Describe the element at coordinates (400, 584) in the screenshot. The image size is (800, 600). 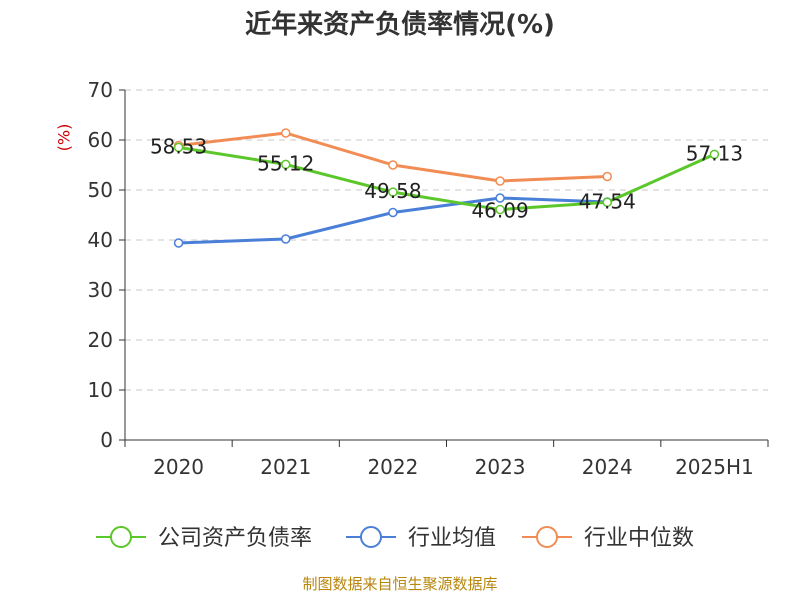
I see `source-note: 制图数据来自恒生聚源数据库` at that location.